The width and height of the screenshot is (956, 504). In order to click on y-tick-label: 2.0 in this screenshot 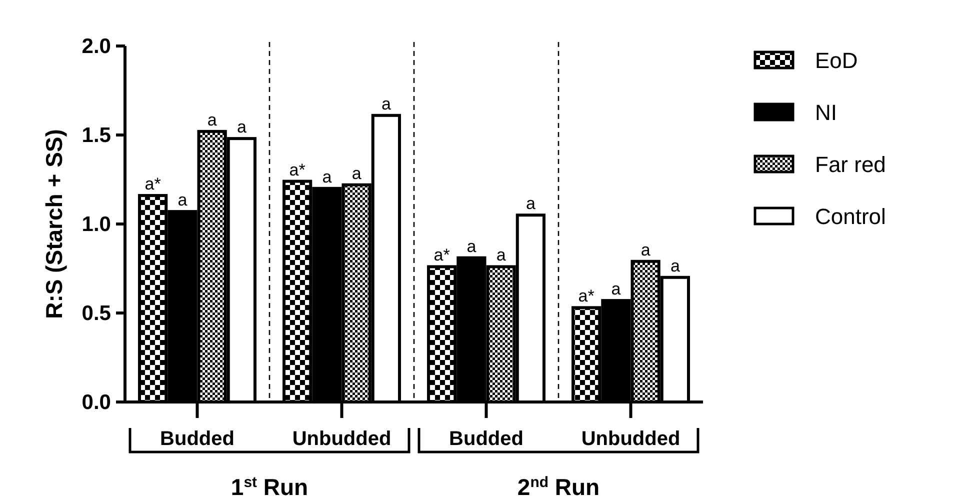, I will do `click(96, 46)`.